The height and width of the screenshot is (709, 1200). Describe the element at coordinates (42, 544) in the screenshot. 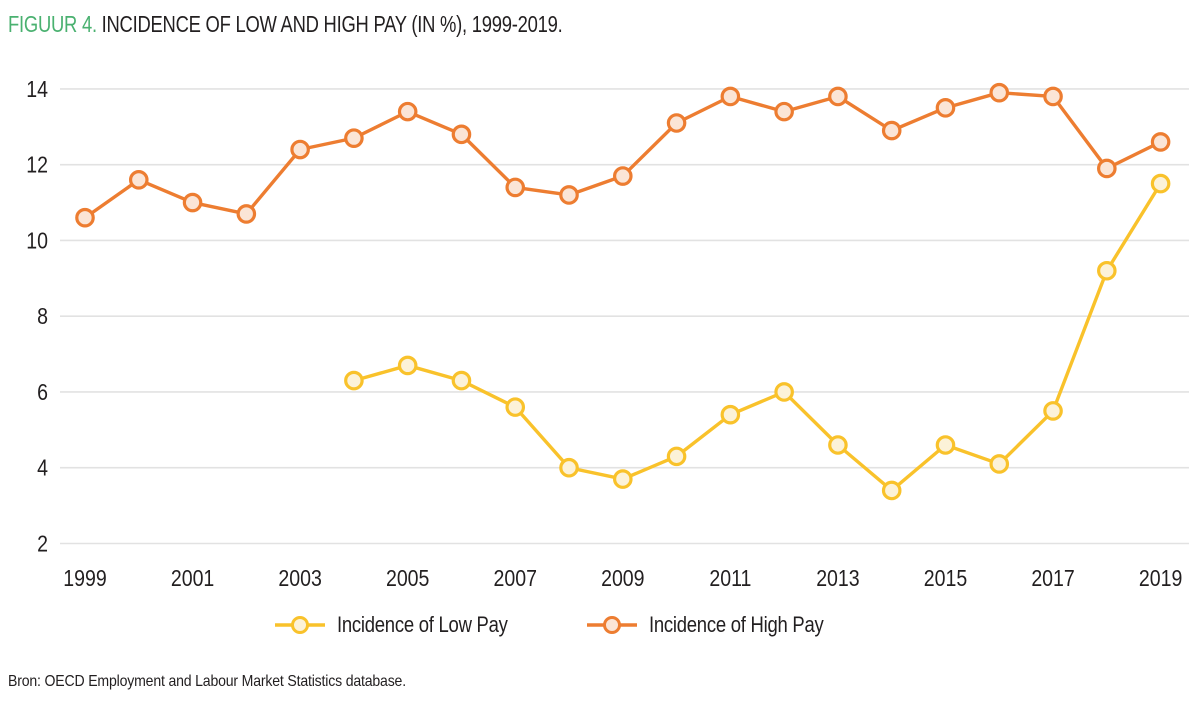

I see `y-tick-label: 2` at that location.